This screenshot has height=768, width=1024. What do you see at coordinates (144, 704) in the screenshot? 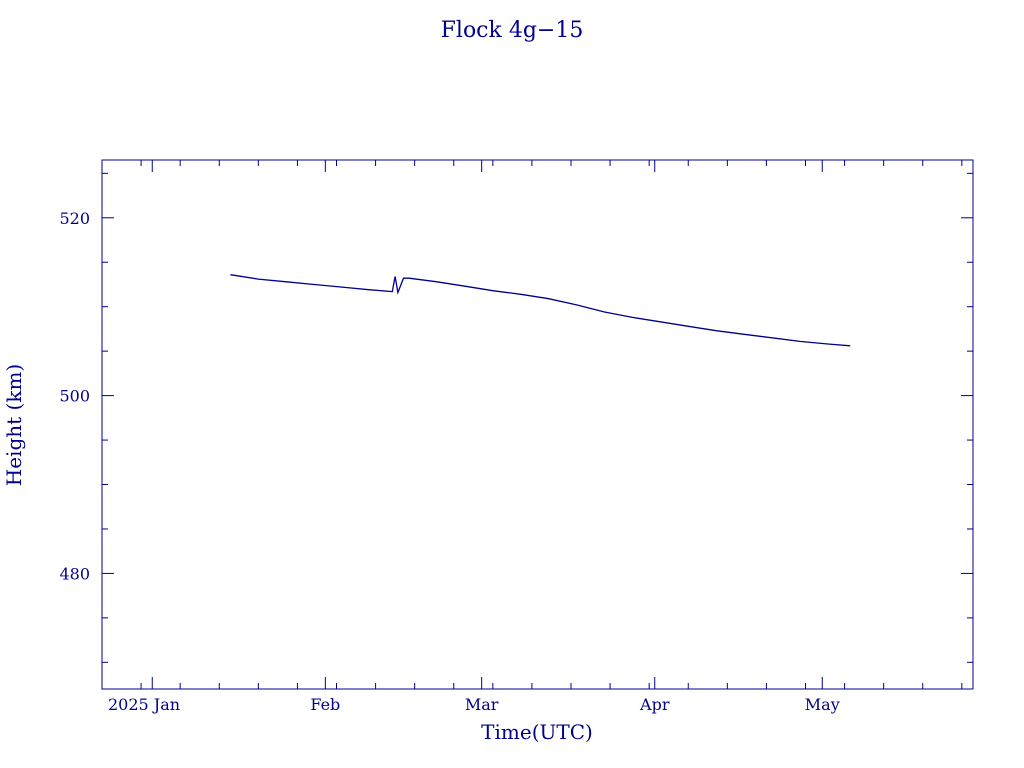
I see `x-tick-label: 2025 Jan` at bounding box center [144, 704].